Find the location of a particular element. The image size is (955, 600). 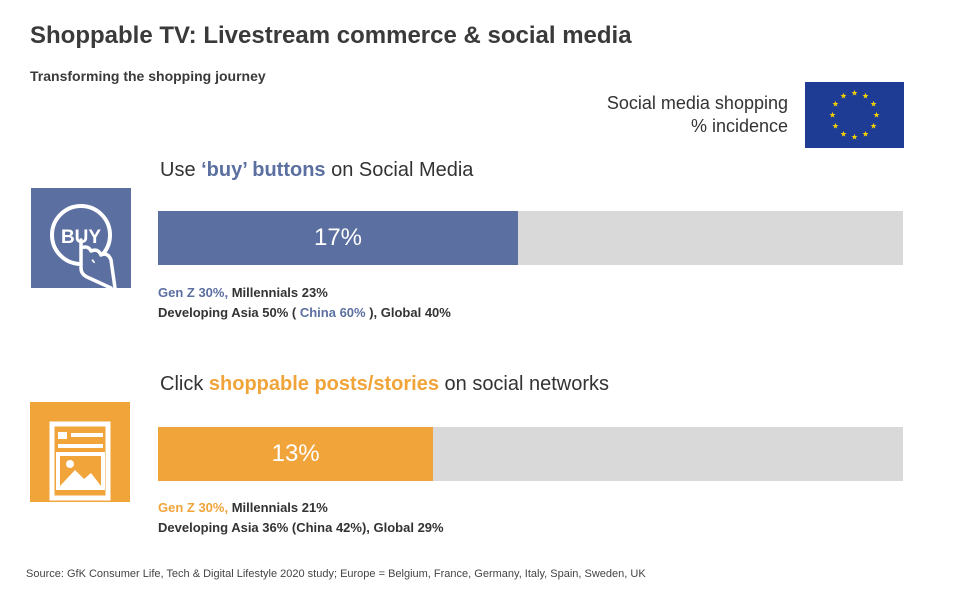

legend-line-1: Social media shopping is located at coordinates (697, 103).